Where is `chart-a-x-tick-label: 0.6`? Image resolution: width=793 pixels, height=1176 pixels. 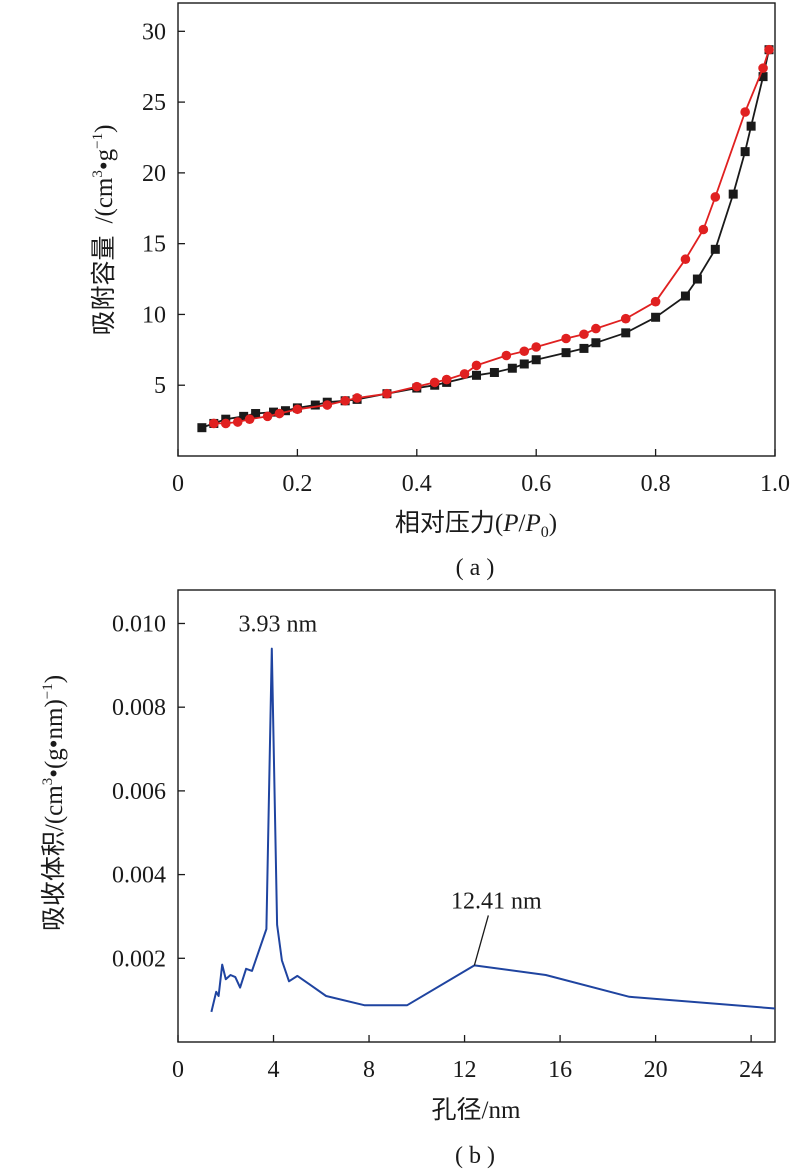 chart-a-x-tick-label: 0.6 is located at coordinates (536, 484).